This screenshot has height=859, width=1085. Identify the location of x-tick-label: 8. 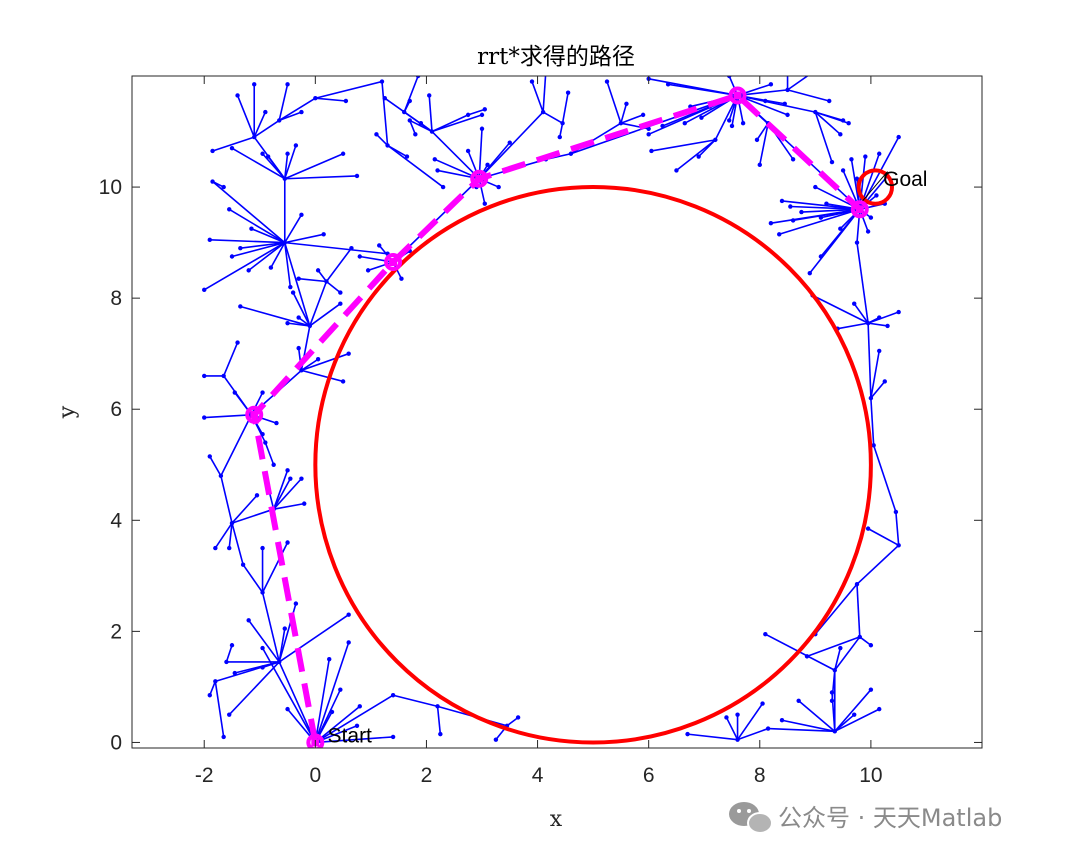
(760, 775).